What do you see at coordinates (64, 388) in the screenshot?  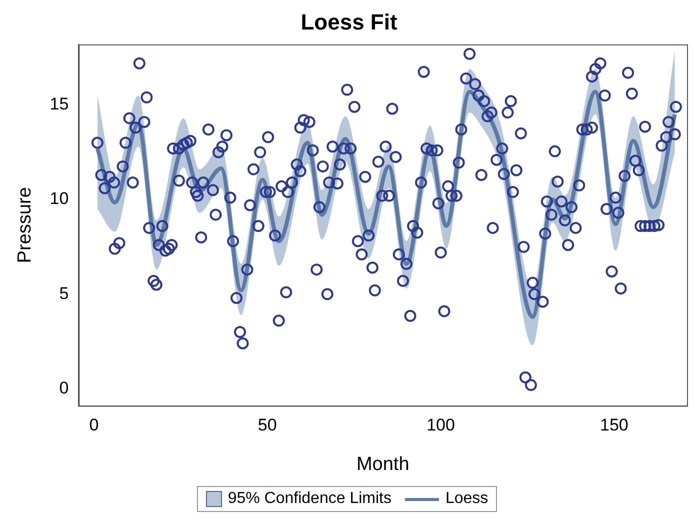 I see `y-tick-label: 0` at bounding box center [64, 388].